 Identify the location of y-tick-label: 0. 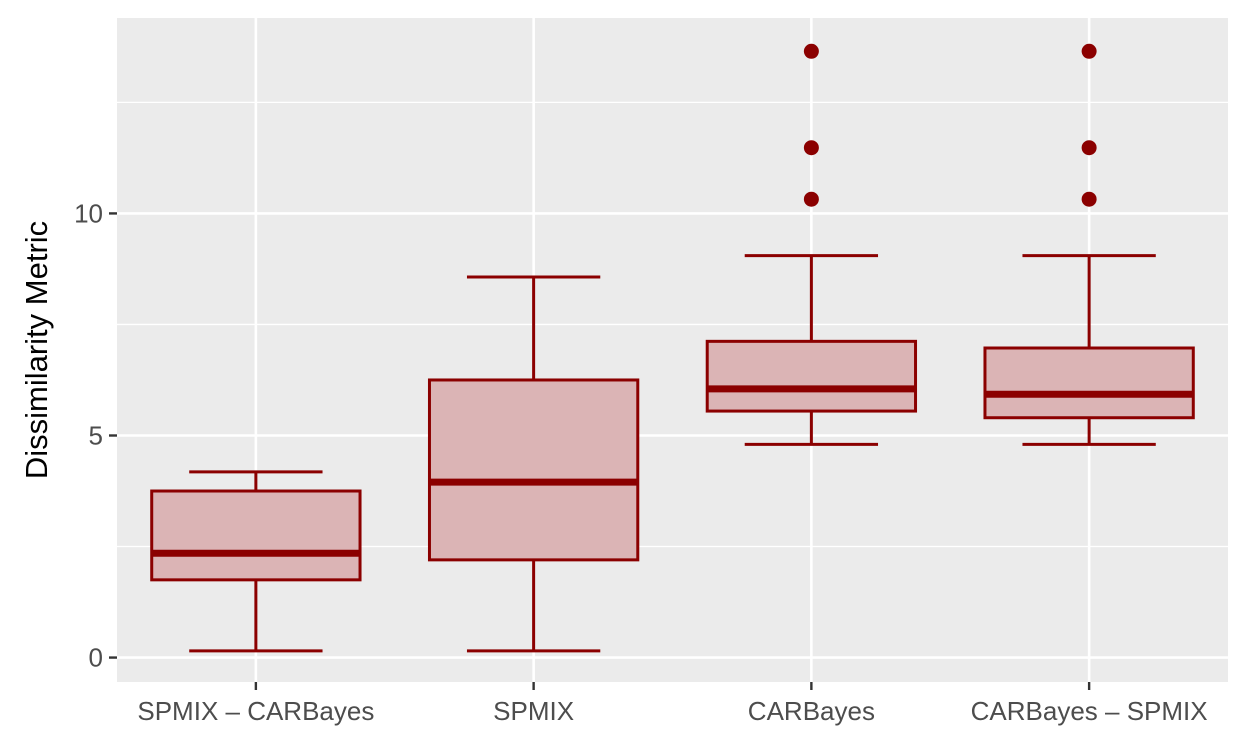
(96, 658).